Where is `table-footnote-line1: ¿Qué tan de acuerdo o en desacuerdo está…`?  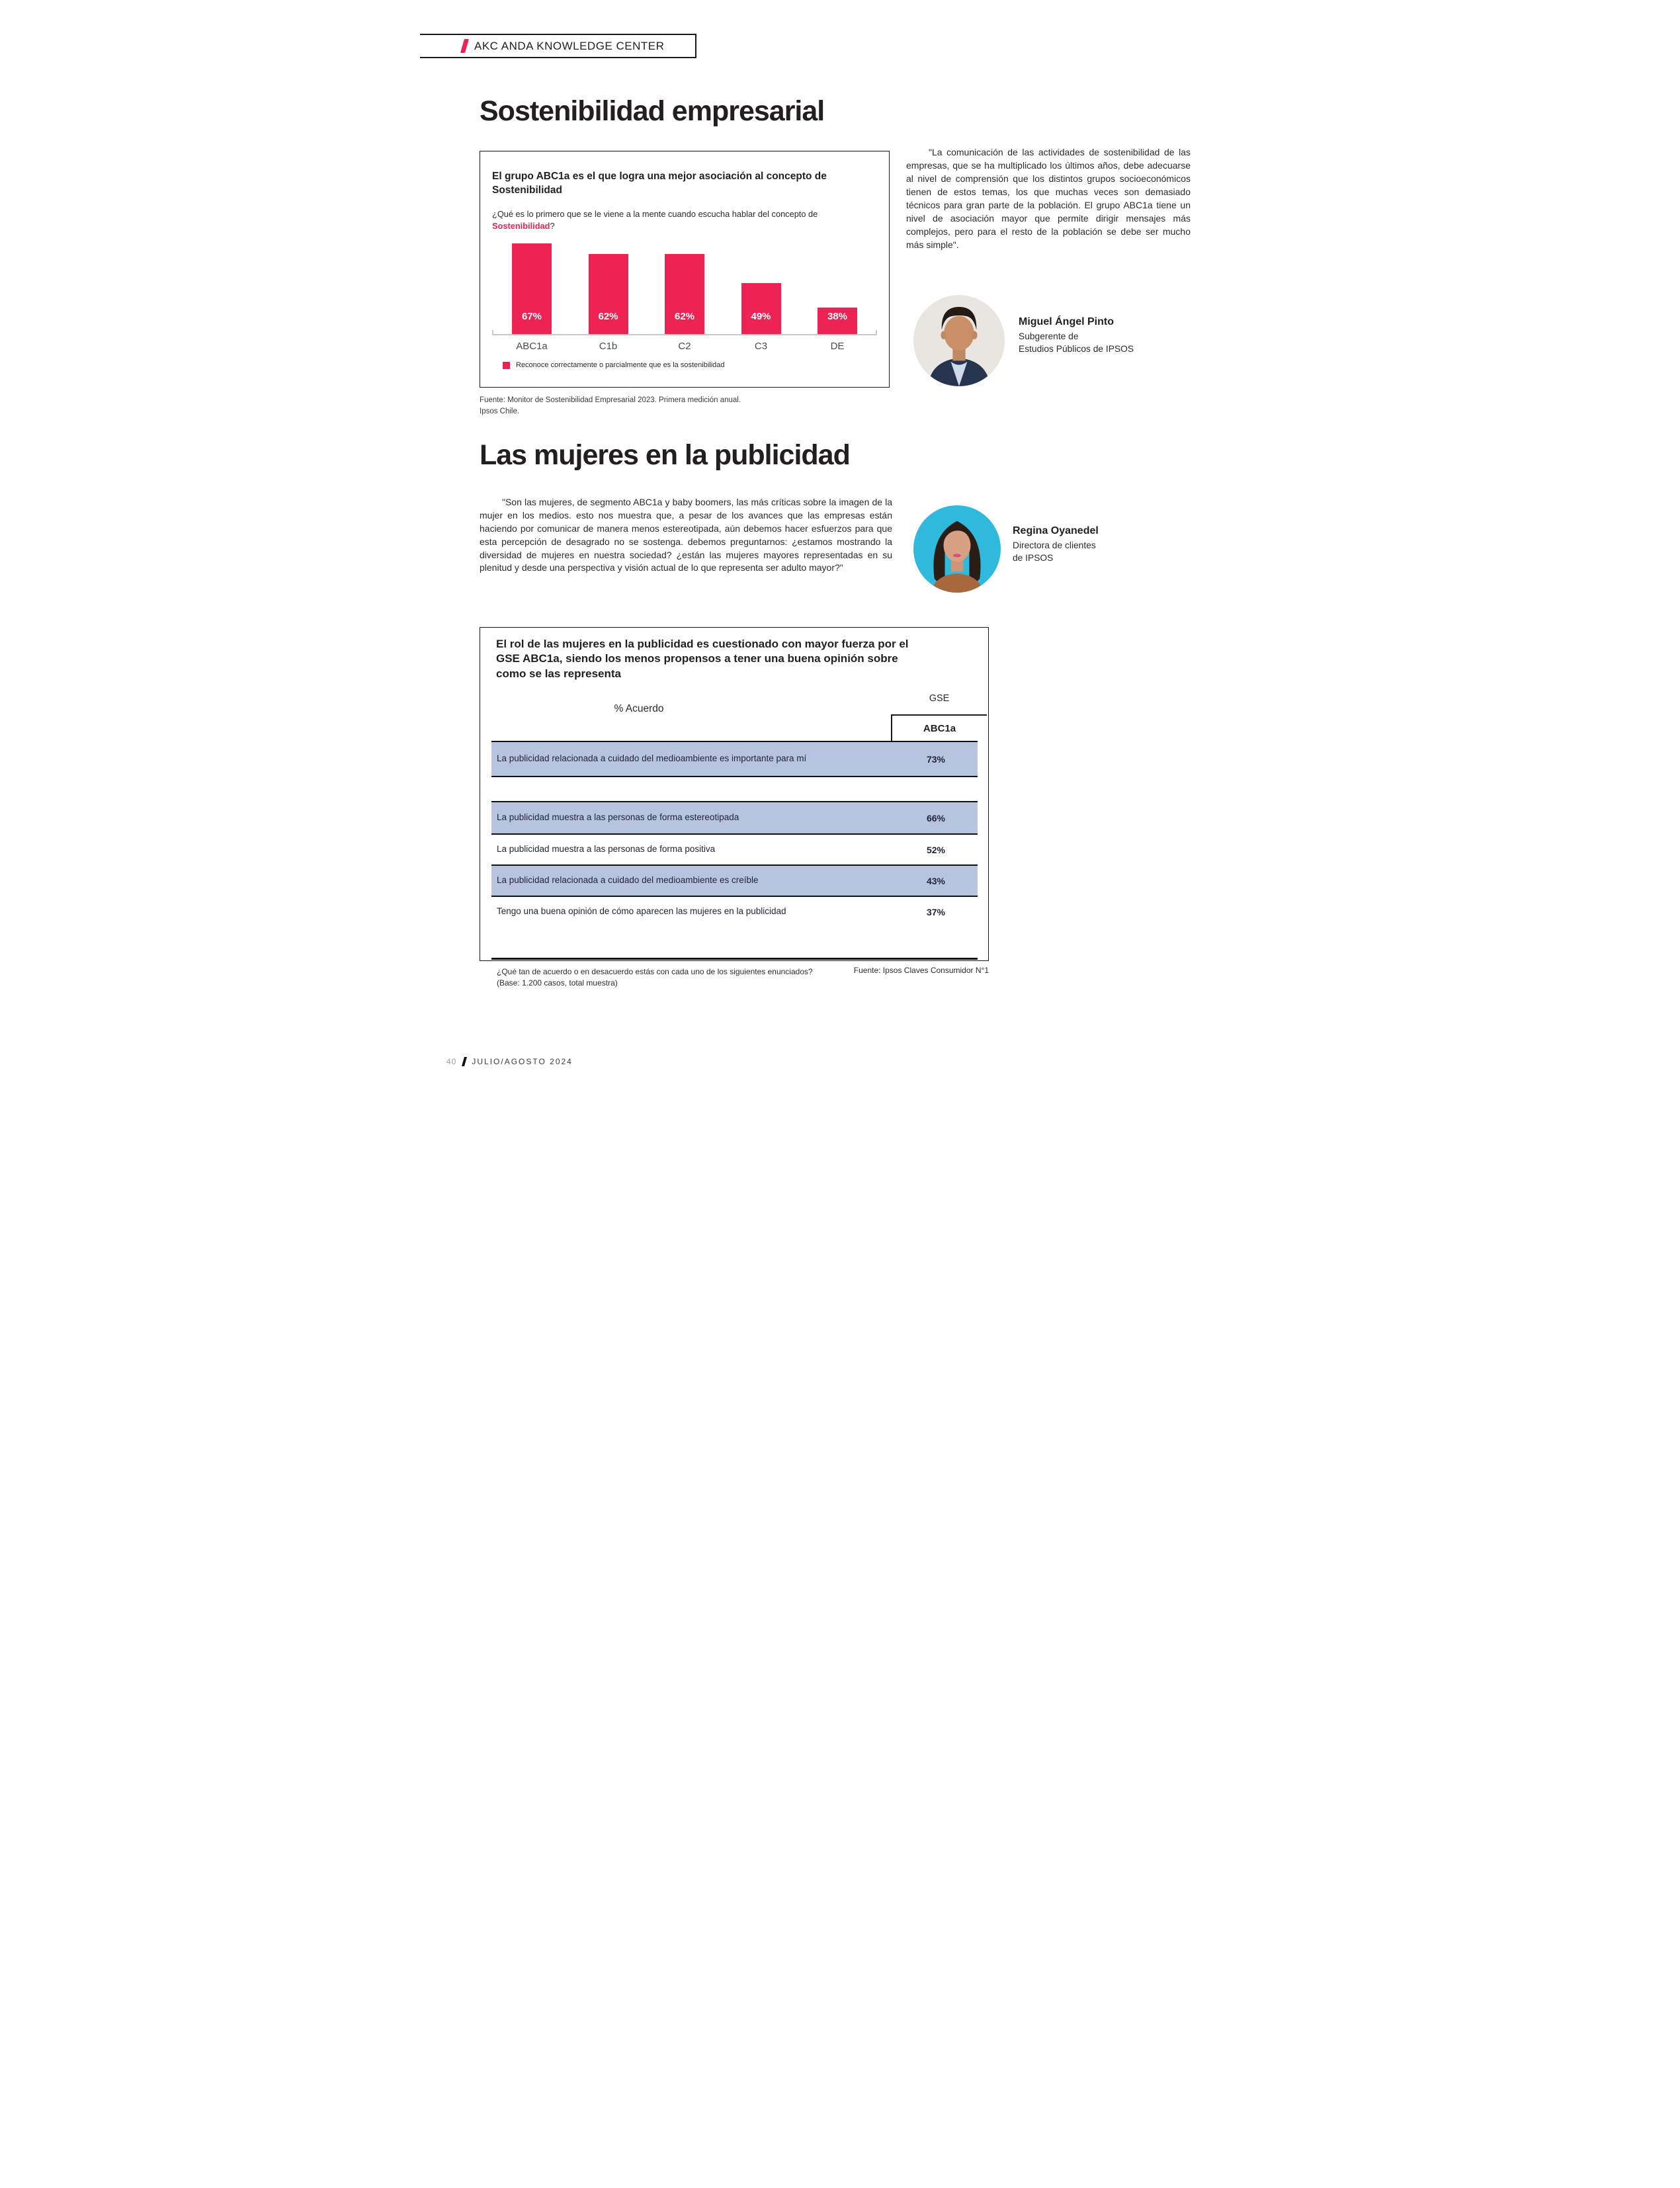 table-footnote-line1: ¿Qué tan de acuerdo o en desacuerdo está… is located at coordinates (655, 971).